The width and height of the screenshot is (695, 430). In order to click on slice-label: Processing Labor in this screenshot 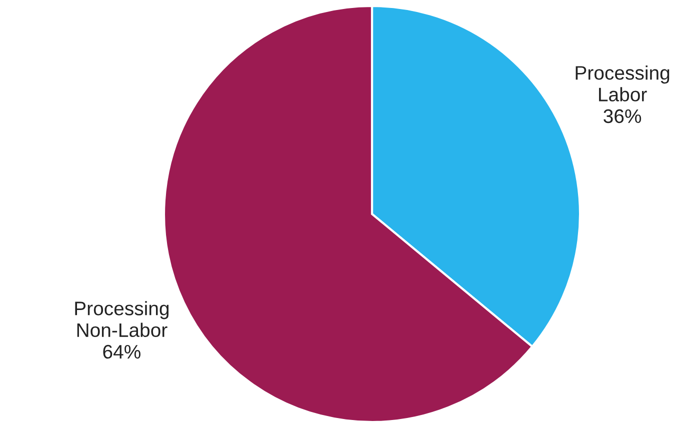, I will do `click(623, 84)`.